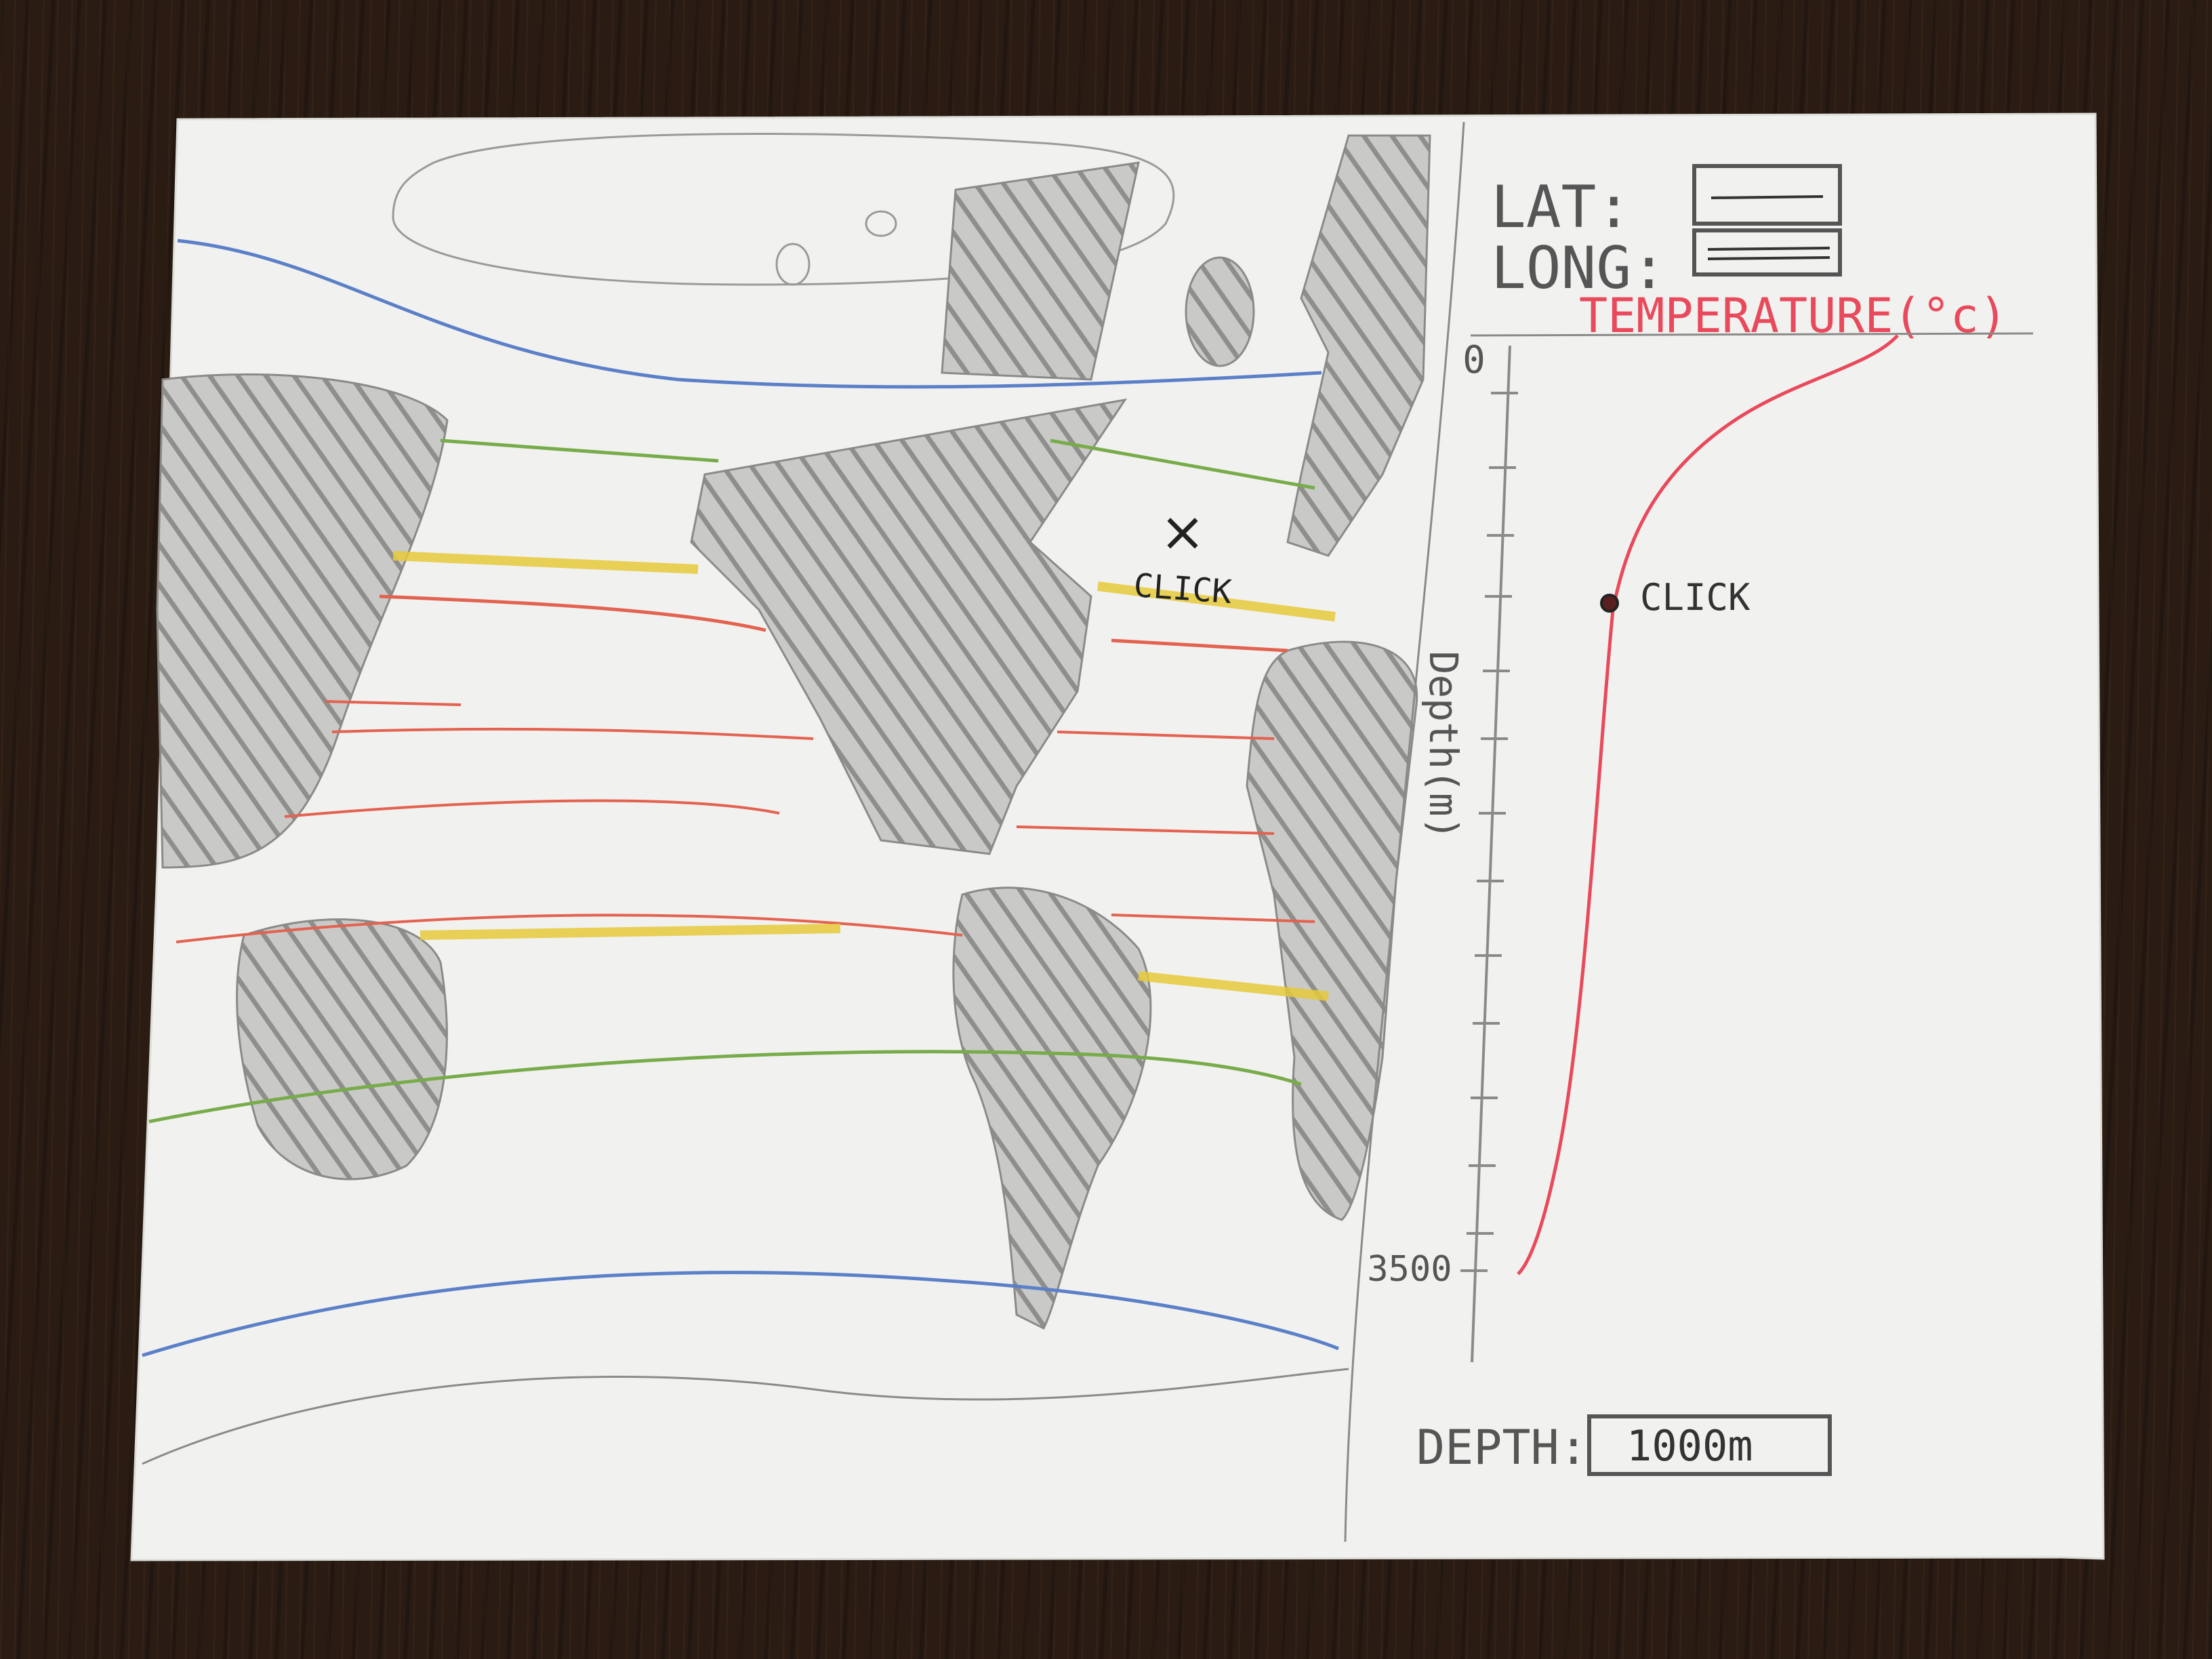  What do you see at coordinates (342, 1049) in the screenshot?
I see `australia-landmass` at bounding box center [342, 1049].